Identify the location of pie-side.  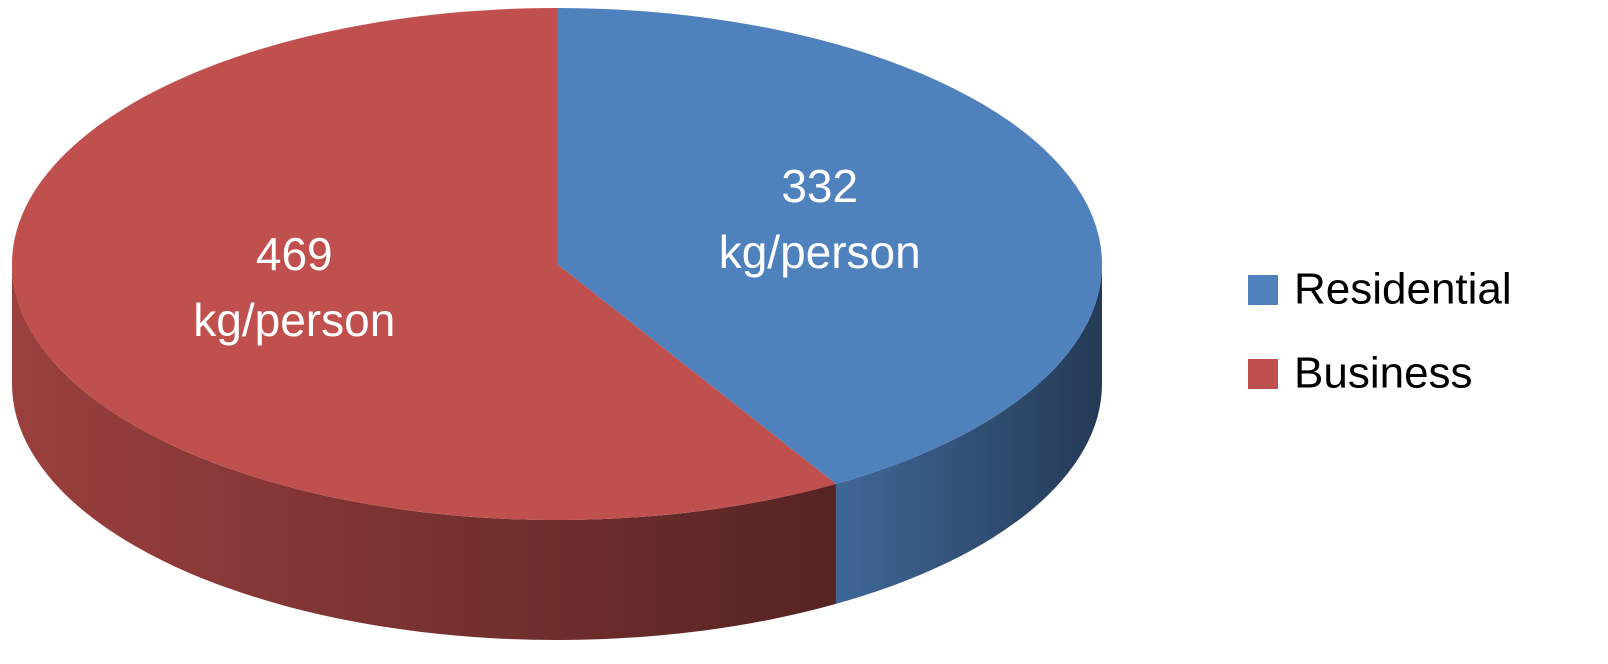
(968, 434).